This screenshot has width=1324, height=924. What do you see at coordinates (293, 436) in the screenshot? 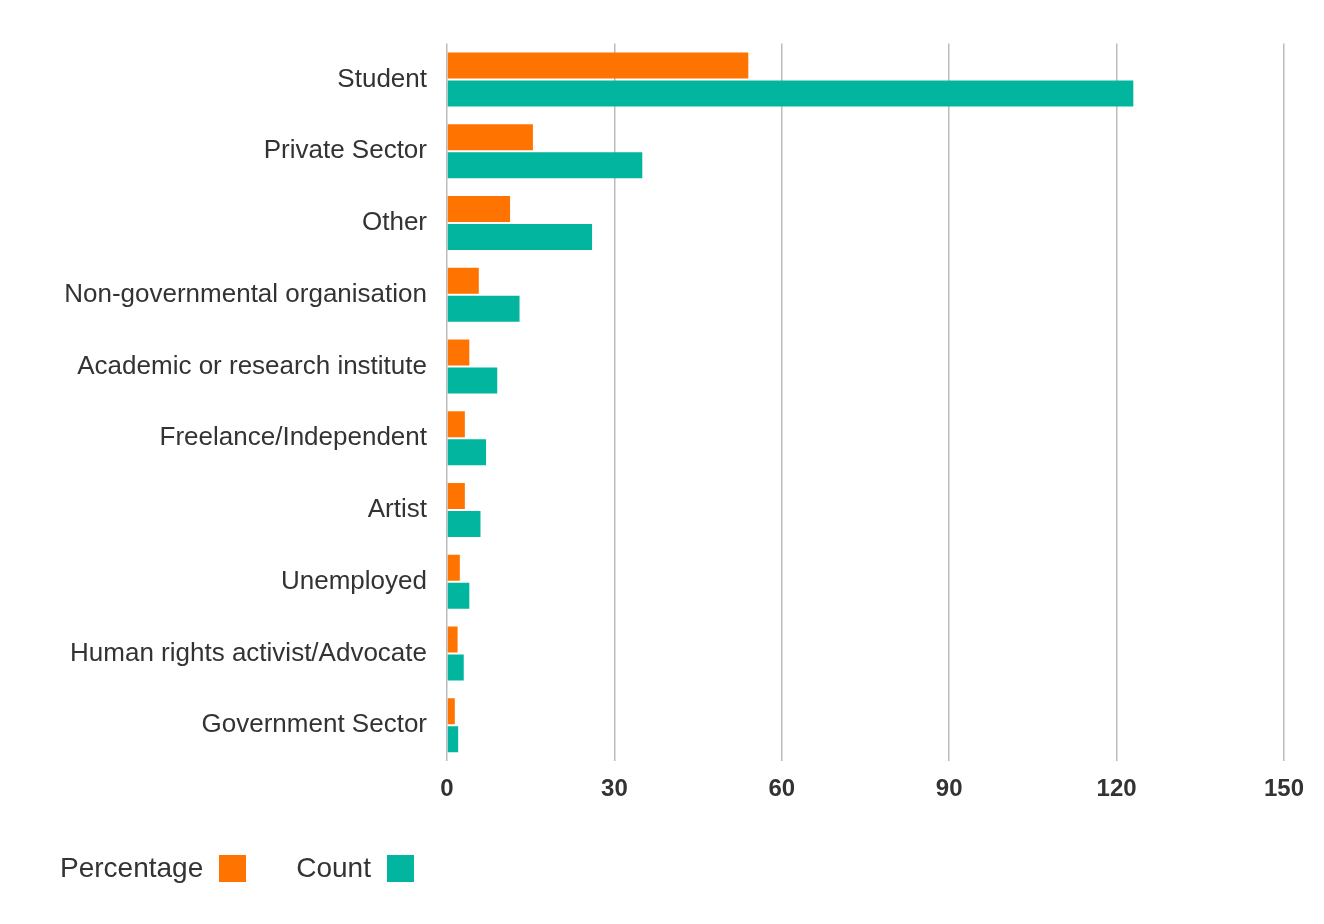
I see `y-tick-label: Freelance/Independent` at bounding box center [293, 436].